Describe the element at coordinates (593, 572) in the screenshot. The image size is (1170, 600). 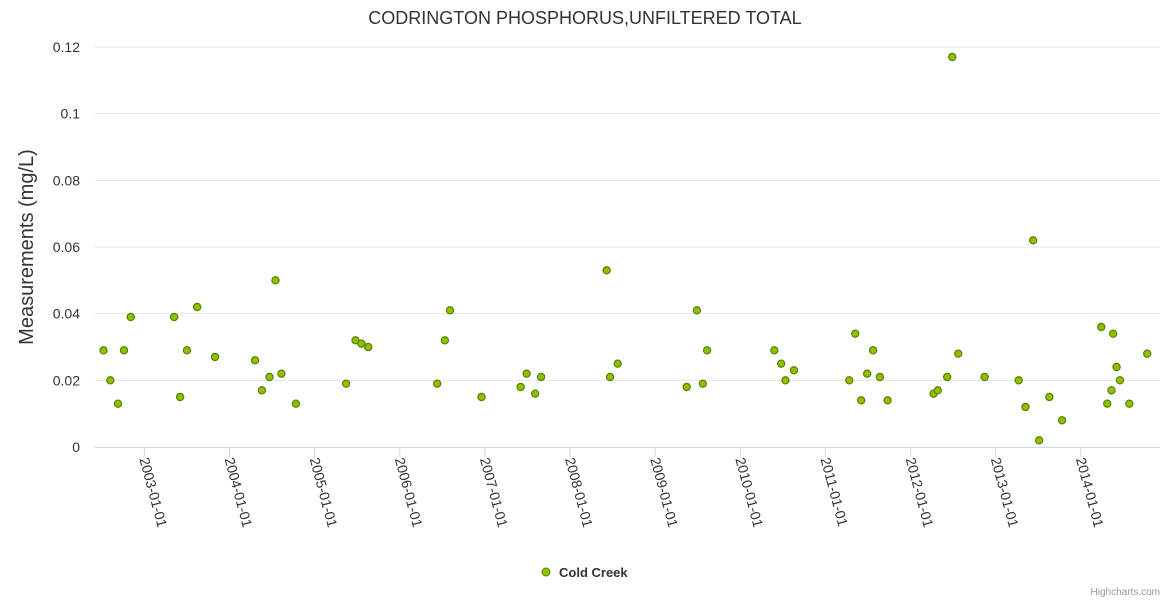
I see `legend-item-cold-creek: Cold Creek` at that location.